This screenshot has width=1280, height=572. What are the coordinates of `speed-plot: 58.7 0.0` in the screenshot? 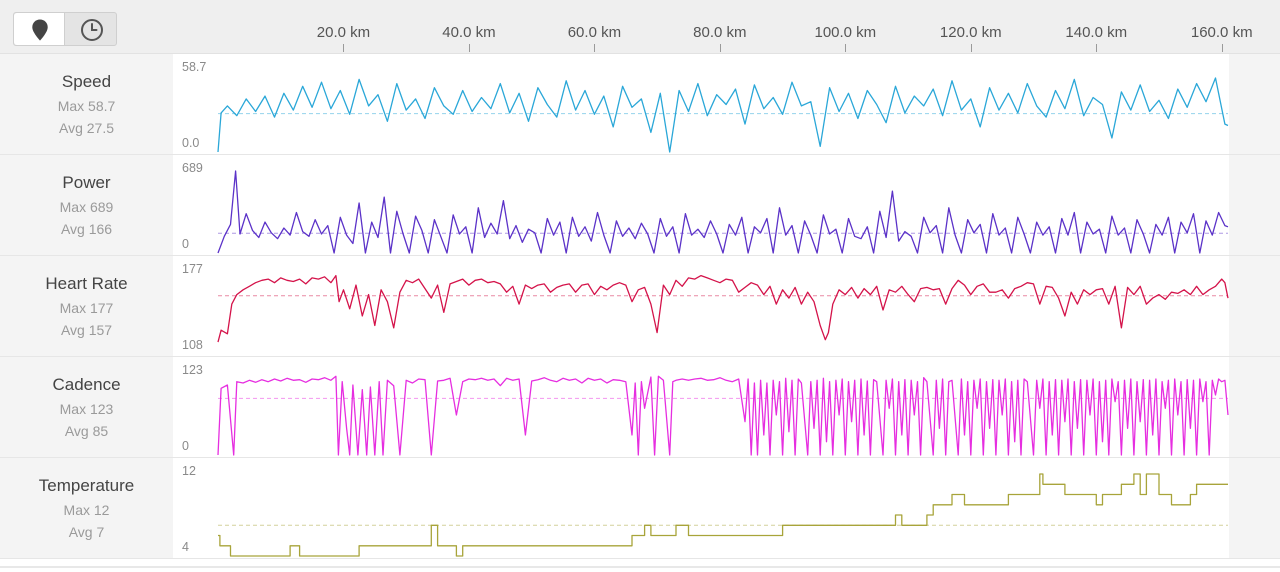 It's located at (701, 104).